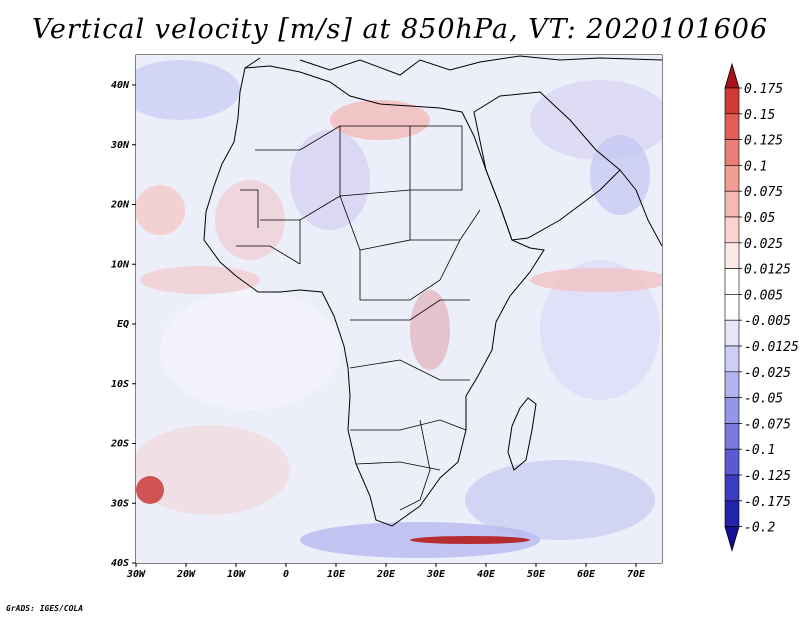 The image size is (800, 618). What do you see at coordinates (336, 574) in the screenshot?
I see `lon-tick-label: 10E` at bounding box center [336, 574].